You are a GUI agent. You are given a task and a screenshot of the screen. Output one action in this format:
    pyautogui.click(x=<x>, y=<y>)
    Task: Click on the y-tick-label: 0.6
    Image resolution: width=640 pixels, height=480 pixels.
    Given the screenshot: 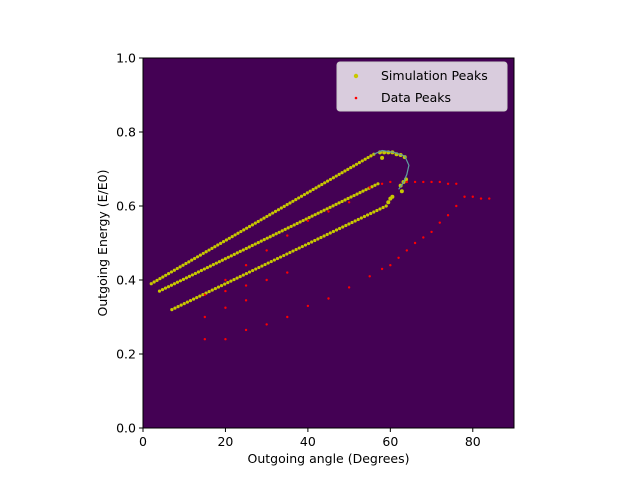 What is the action you would take?
    pyautogui.click(x=126, y=206)
    